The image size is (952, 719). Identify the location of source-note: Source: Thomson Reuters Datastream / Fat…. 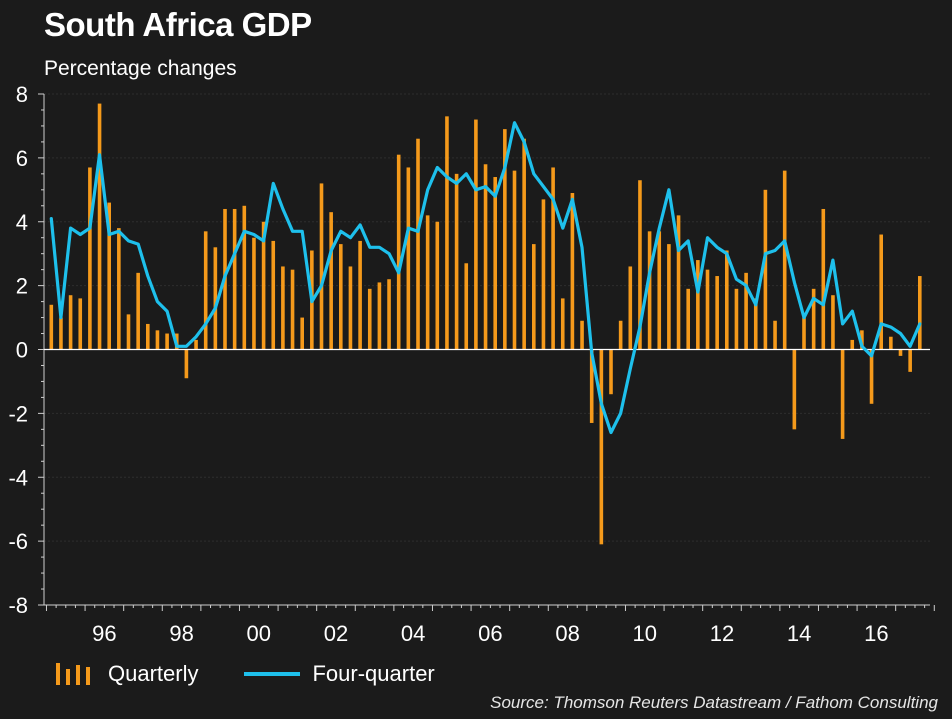
(714, 702).